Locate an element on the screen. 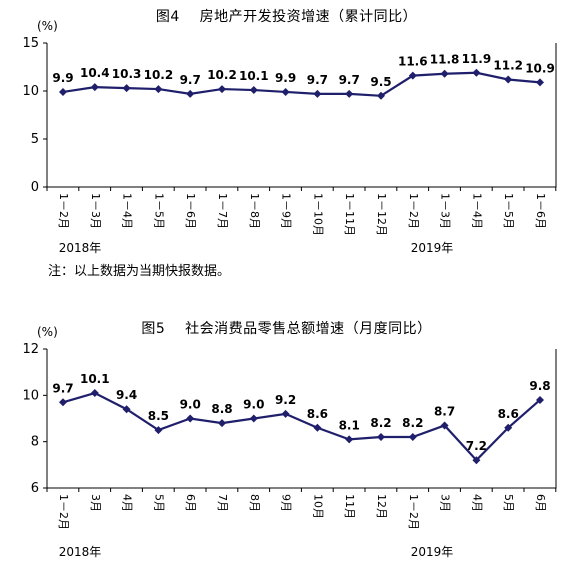  data-label: 11.8 is located at coordinates (445, 60).